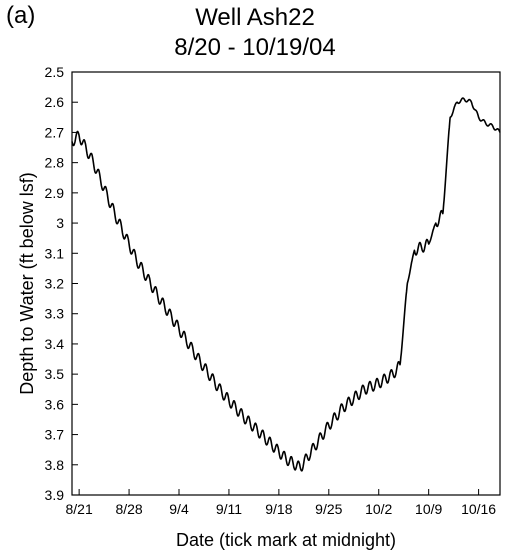  I want to click on y-tick-label: 3.5, so click(55, 374).